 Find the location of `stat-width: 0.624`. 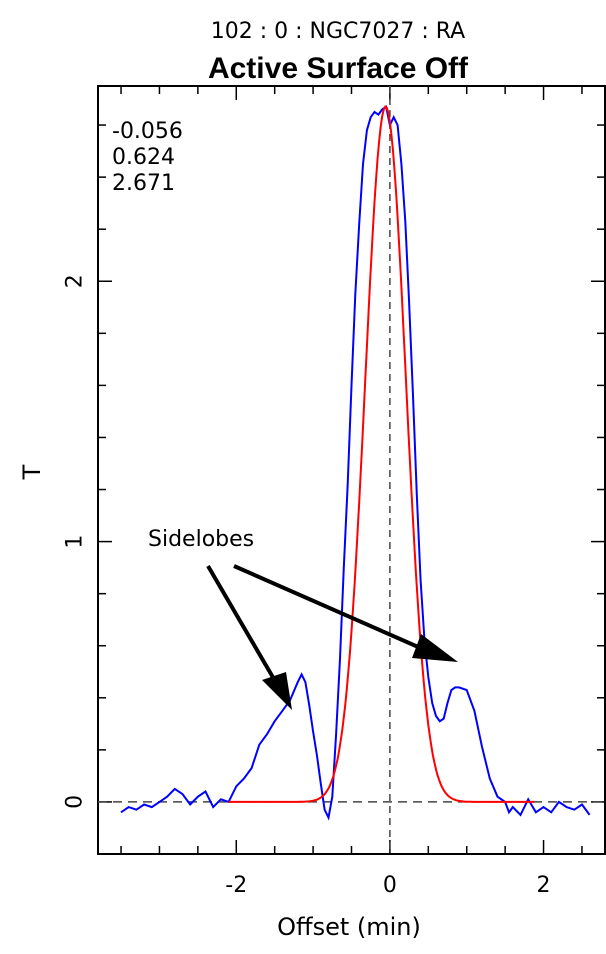

stat-width: 0.624 is located at coordinates (143, 157).